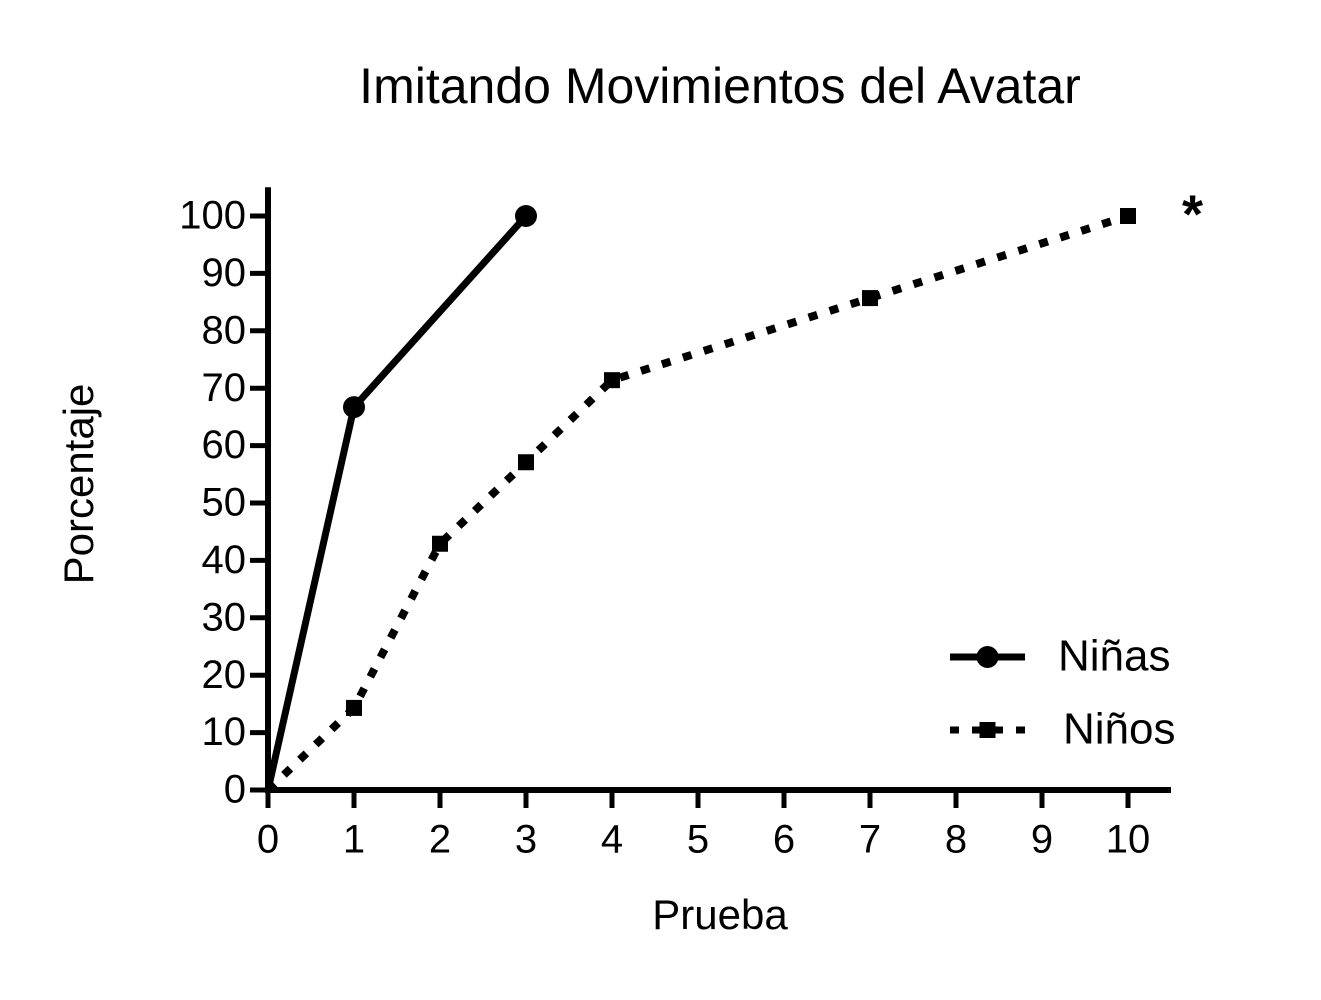 The width and height of the screenshot is (1321, 1000). What do you see at coordinates (1192, 215) in the screenshot?
I see `annotation: *` at bounding box center [1192, 215].